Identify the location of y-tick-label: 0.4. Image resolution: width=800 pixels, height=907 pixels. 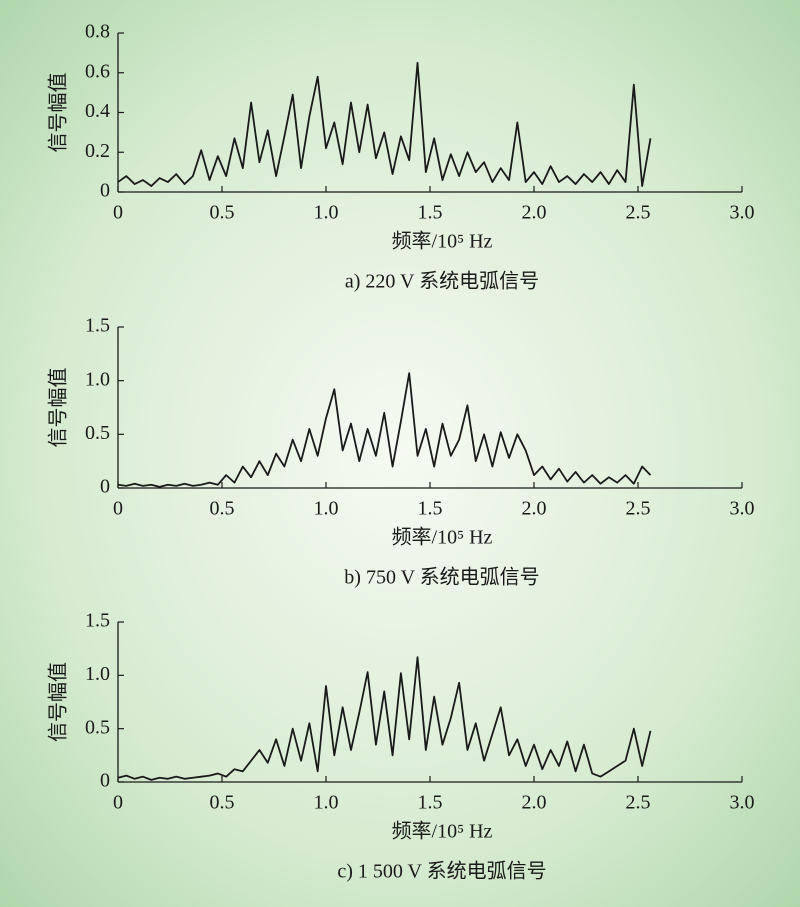
(97, 111).